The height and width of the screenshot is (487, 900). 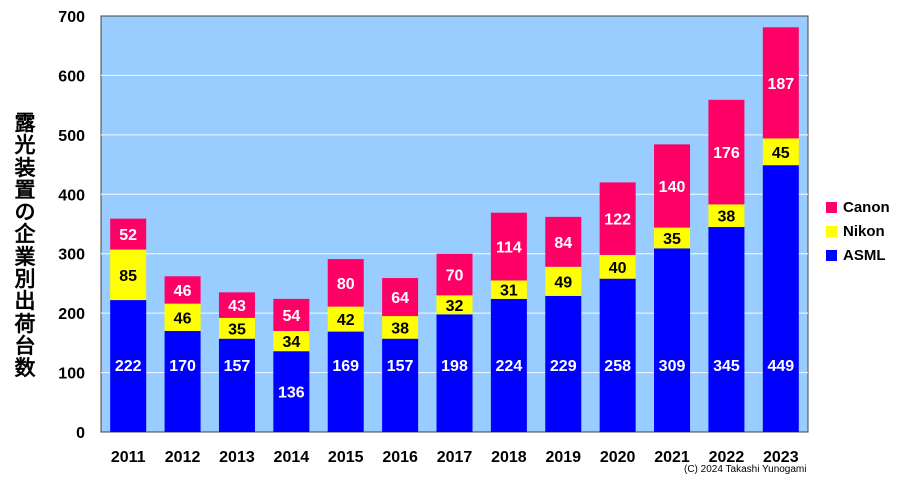 What do you see at coordinates (672, 366) in the screenshot?
I see `data-label-asml: 309` at bounding box center [672, 366].